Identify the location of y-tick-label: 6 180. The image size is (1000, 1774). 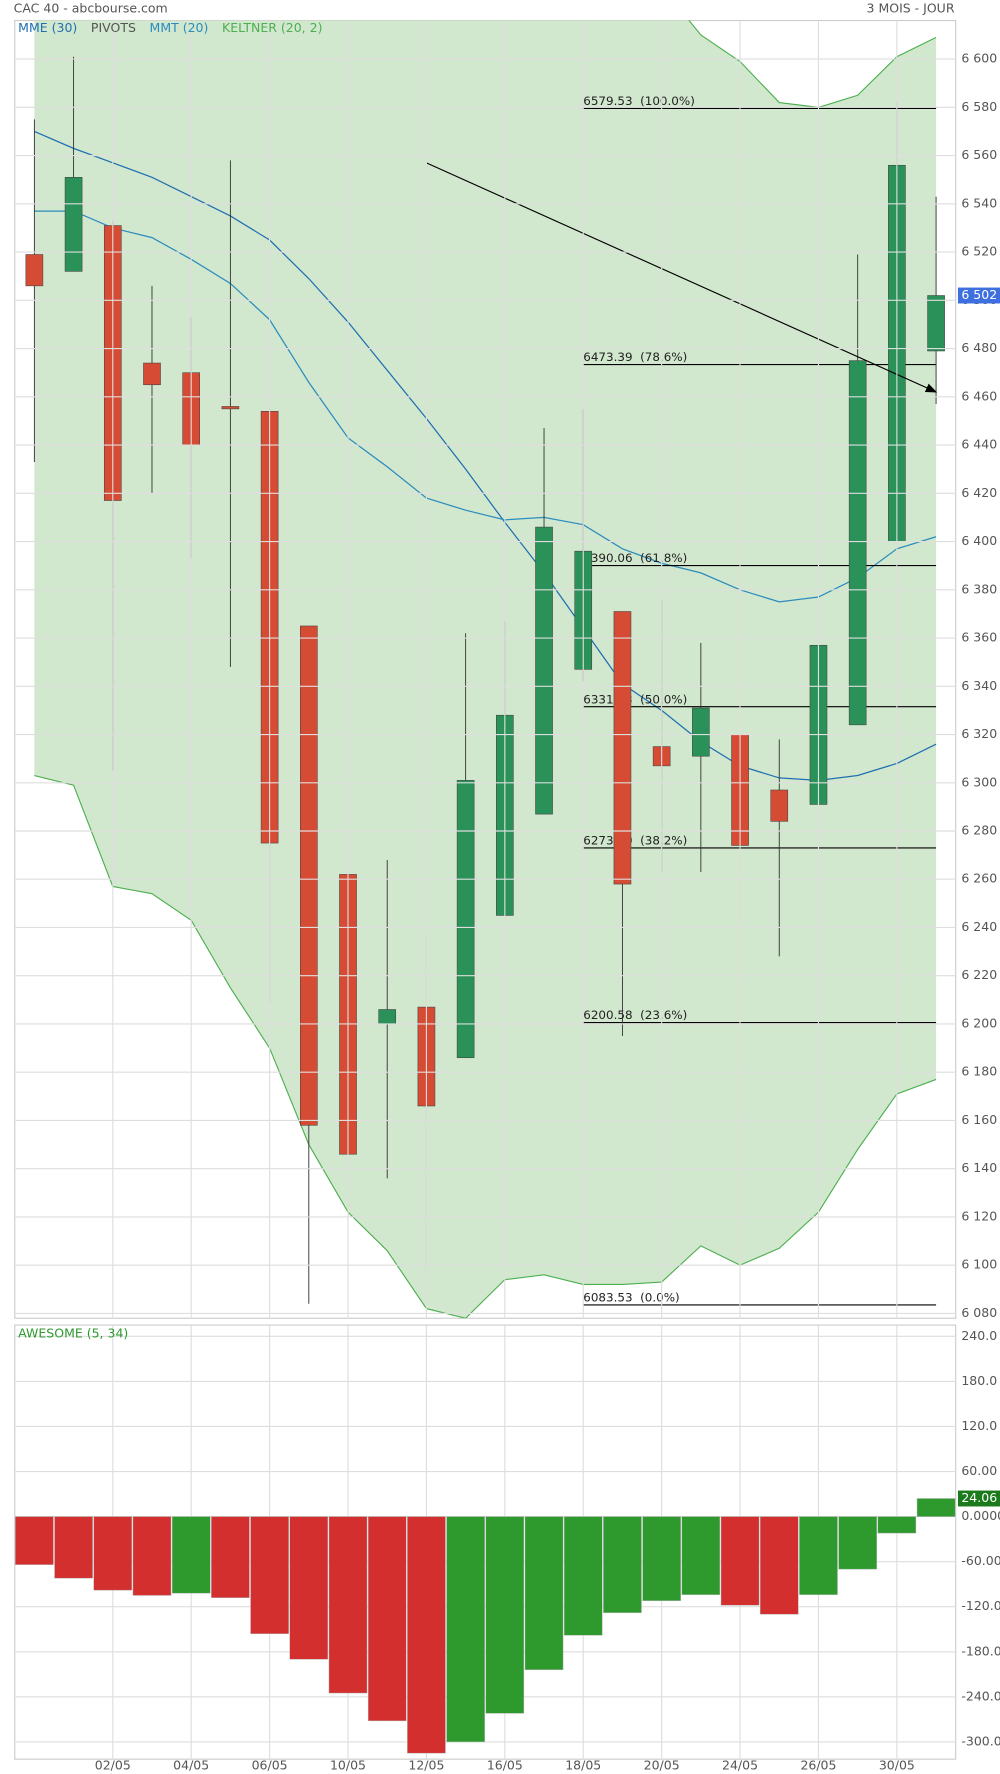
(979, 1071).